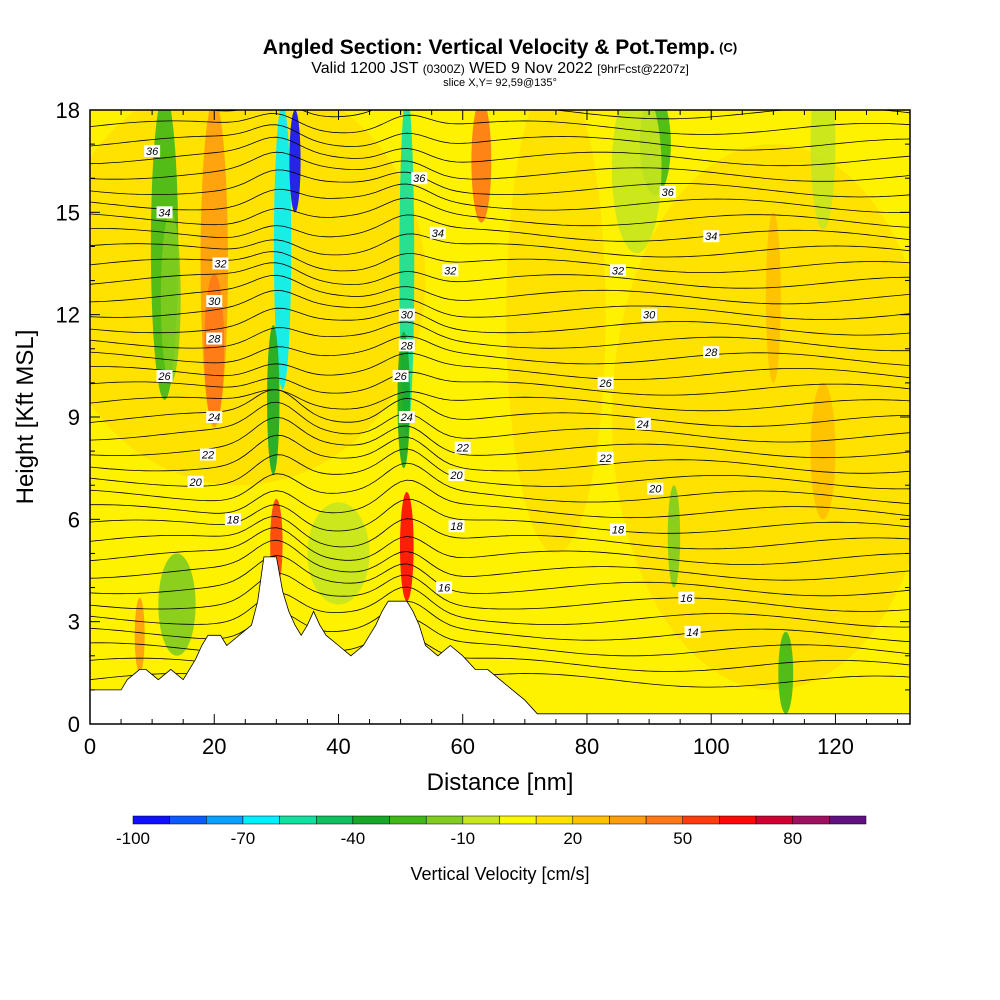 The width and height of the screenshot is (1000, 1000). Describe the element at coordinates (491, 831) in the screenshot. I see `colorbar: -100 -70 -40 -10 20 50 80` at that location.